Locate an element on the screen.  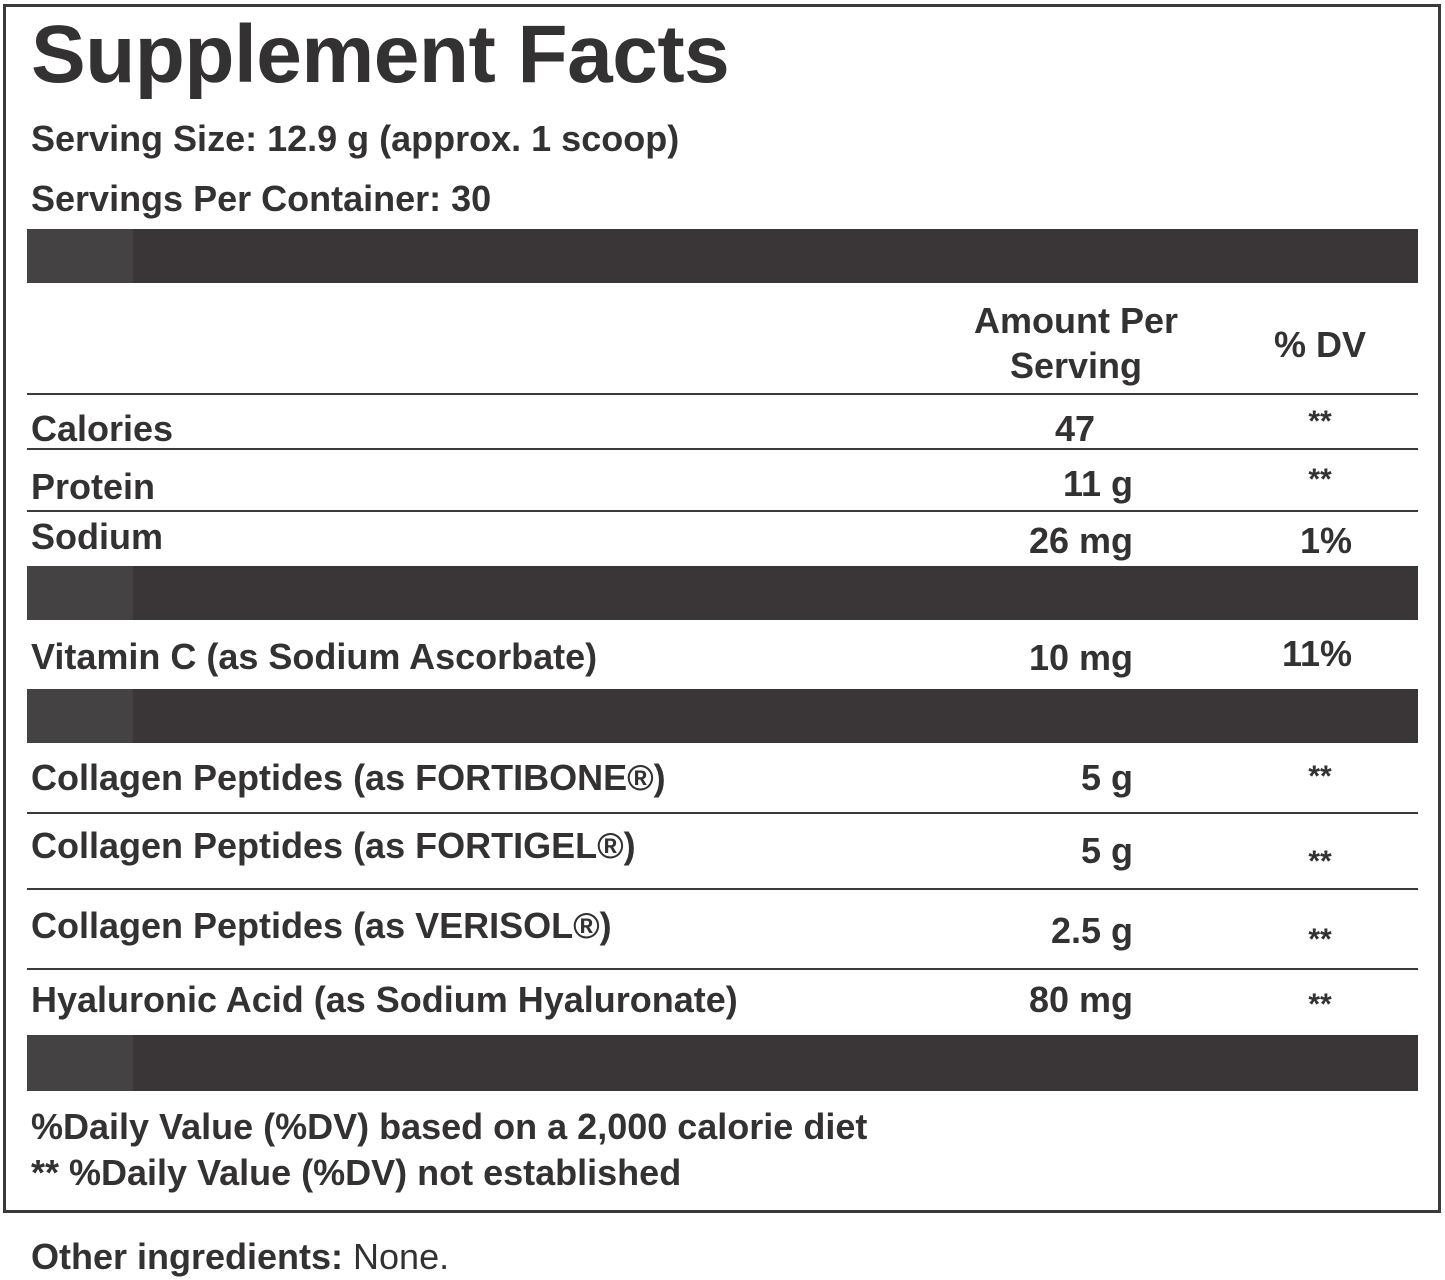
nutrient-dv: 11% is located at coordinates (1317, 653).